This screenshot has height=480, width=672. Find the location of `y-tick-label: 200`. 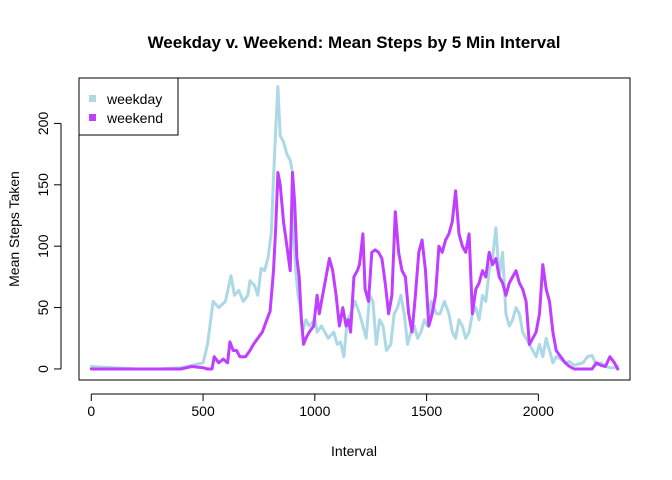

y-tick-label: 200 is located at coordinates (43, 124).